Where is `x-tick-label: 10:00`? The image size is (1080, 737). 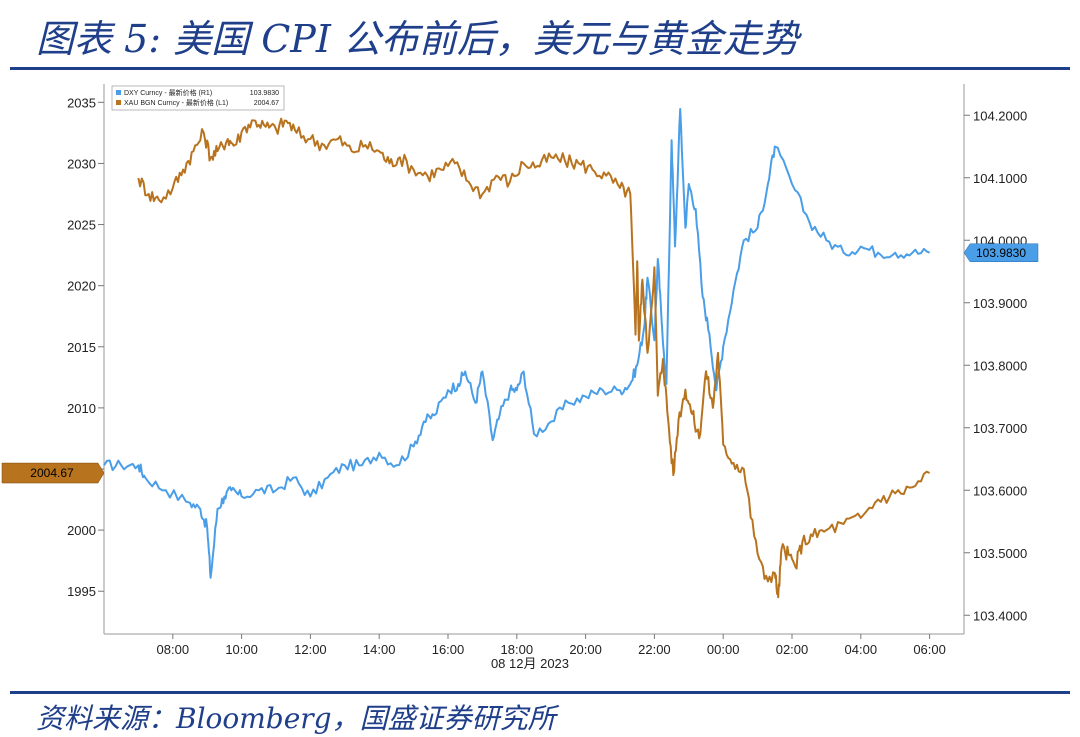 x-tick-label: 10:00 is located at coordinates (241, 649).